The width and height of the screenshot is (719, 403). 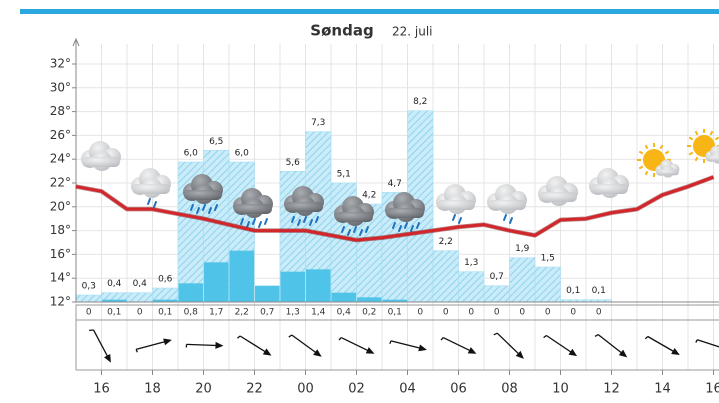 What do you see at coordinates (662, 389) in the screenshot?
I see `x-tick-label: 14` at bounding box center [662, 389].